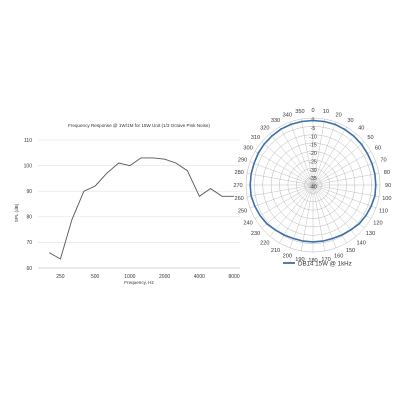  What do you see at coordinates (238, 173) in the screenshot?
I see `angle-label: 280` at bounding box center [238, 173].